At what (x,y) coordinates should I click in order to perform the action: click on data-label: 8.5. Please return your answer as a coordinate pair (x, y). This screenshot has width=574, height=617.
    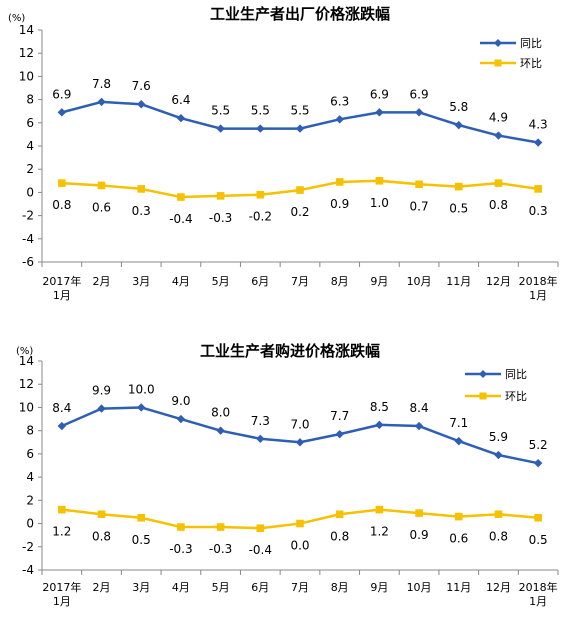
    Looking at the image, I should click on (379, 407).